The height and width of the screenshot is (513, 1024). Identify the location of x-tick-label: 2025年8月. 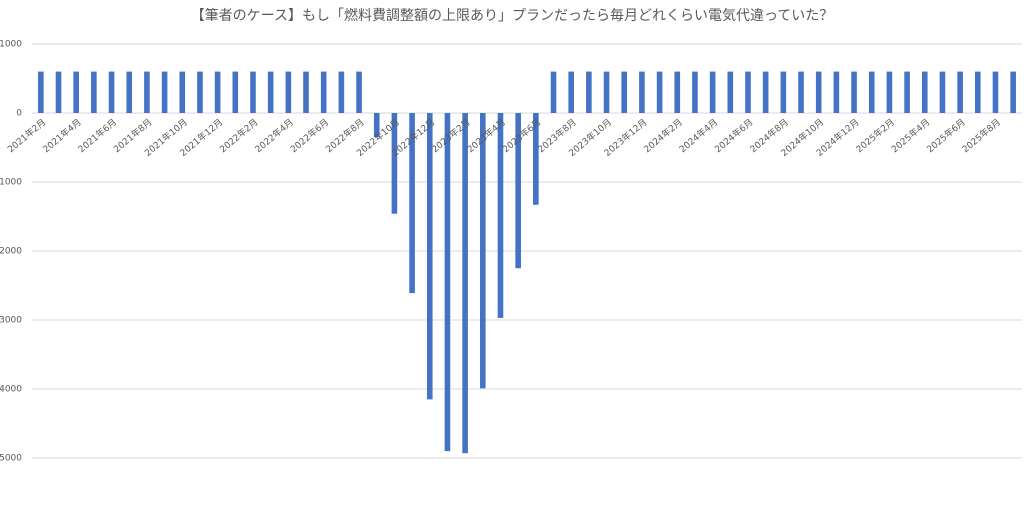
(981, 135).